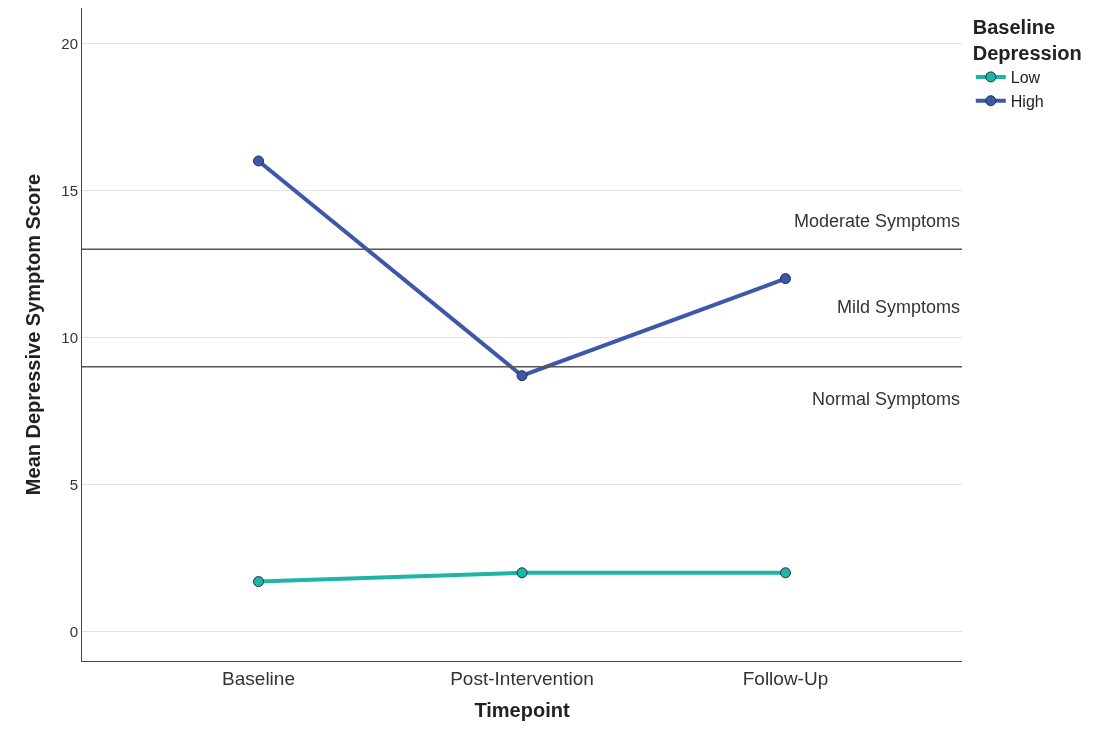 This screenshot has width=1114, height=753. What do you see at coordinates (785, 678) in the screenshot?
I see `x-tick-label: Follow-Up` at bounding box center [785, 678].